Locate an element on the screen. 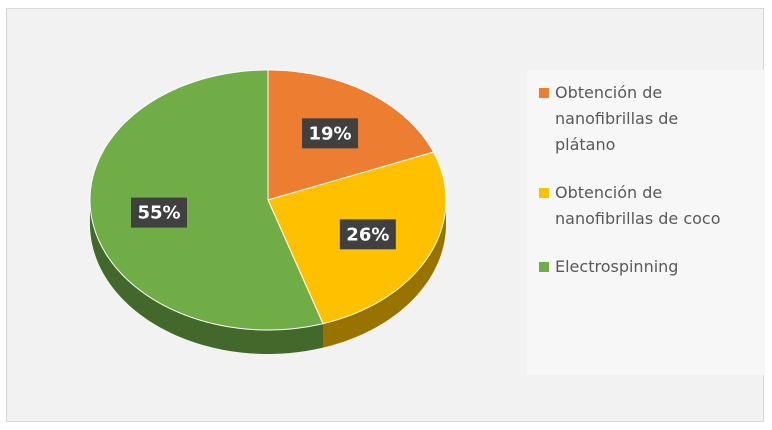  legend-label: Obtención de nanofibrillas de plátano is located at coordinates (617, 118).